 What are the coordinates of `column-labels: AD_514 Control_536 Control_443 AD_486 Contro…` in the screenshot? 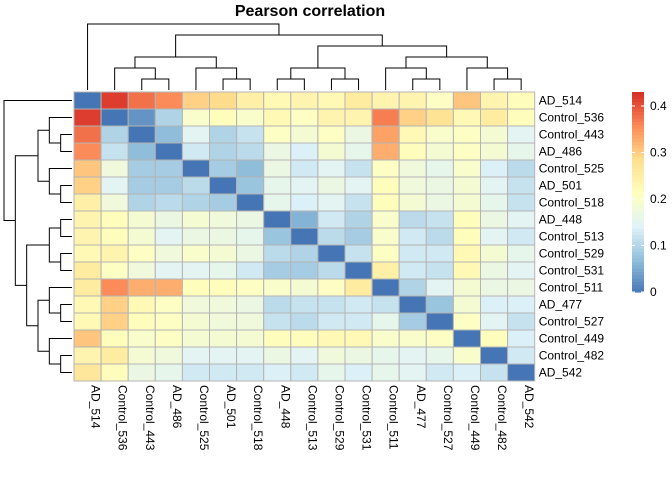 It's located at (313, 418).